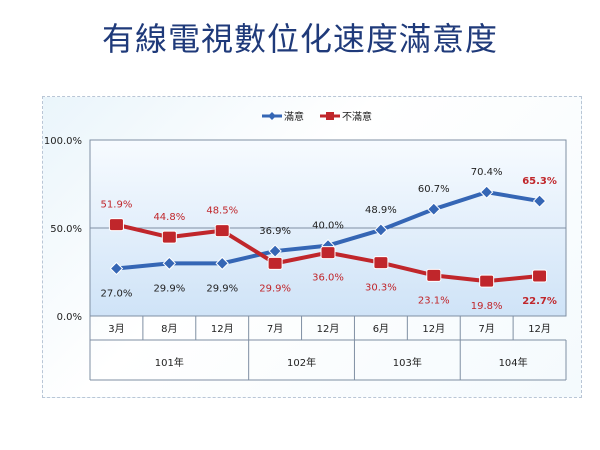 This screenshot has height=450, width=600. What do you see at coordinates (69, 317) in the screenshot?
I see `y-tick-label: 0.0%` at bounding box center [69, 317].